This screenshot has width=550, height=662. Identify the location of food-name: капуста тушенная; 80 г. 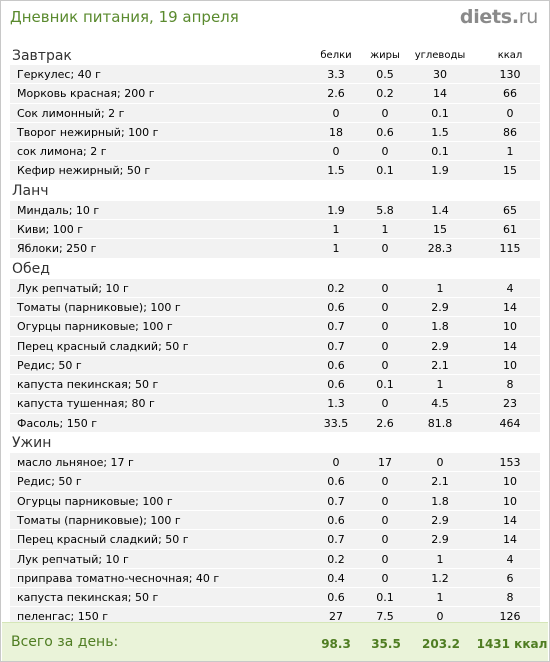
(86, 404).